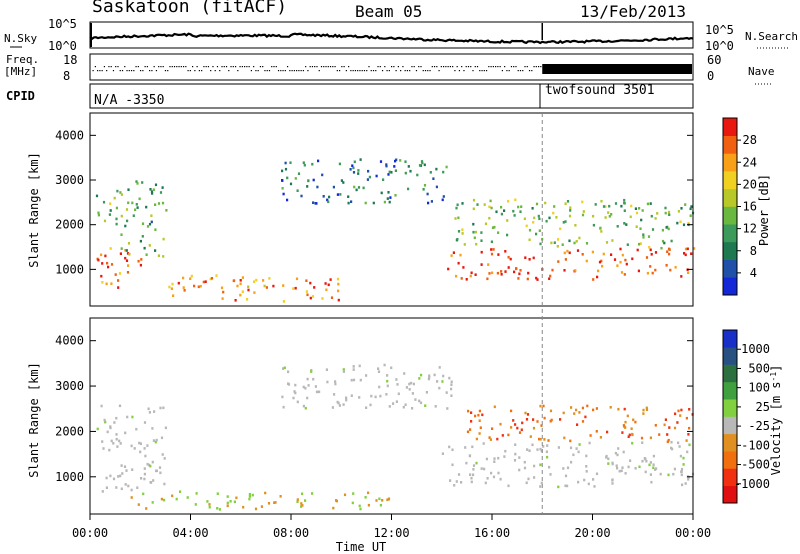 This screenshot has height=554, width=800. I want to click on nave-label: Nave, so click(761, 71).